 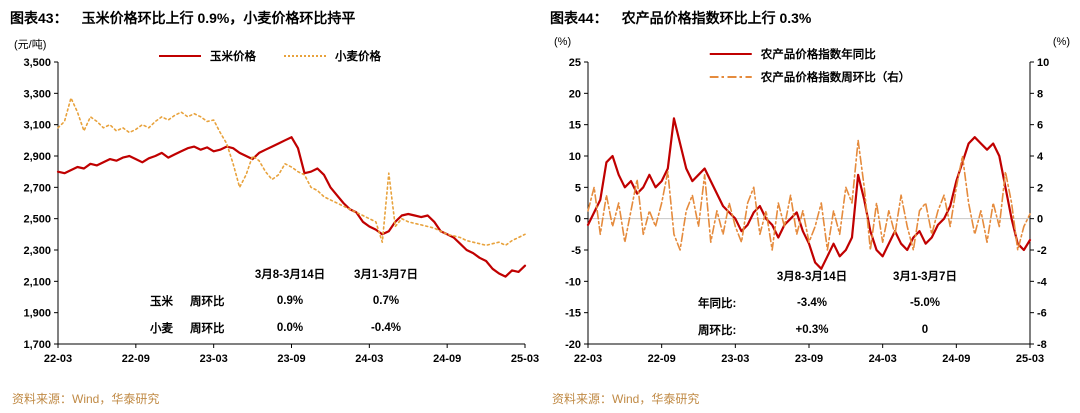 I want to click on legend-label: 农产品价格指数周环比（右）, so click(x=835, y=78).